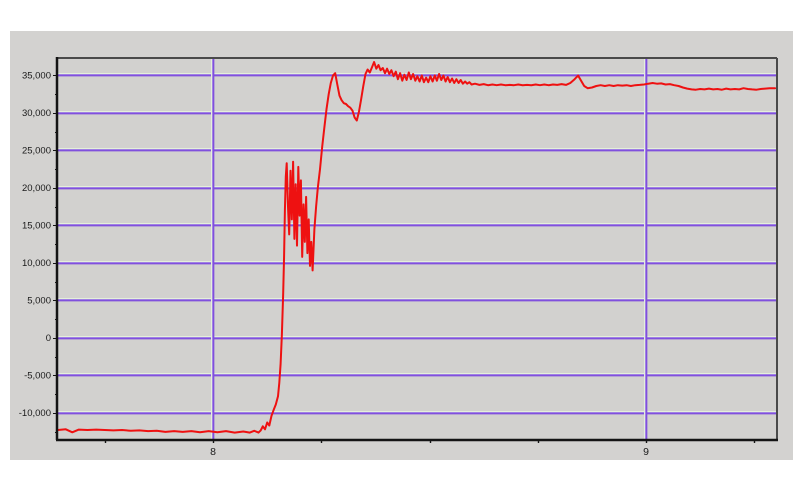  Describe the element at coordinates (36, 75) in the screenshot. I see `y-tick-label: 35,000` at that location.